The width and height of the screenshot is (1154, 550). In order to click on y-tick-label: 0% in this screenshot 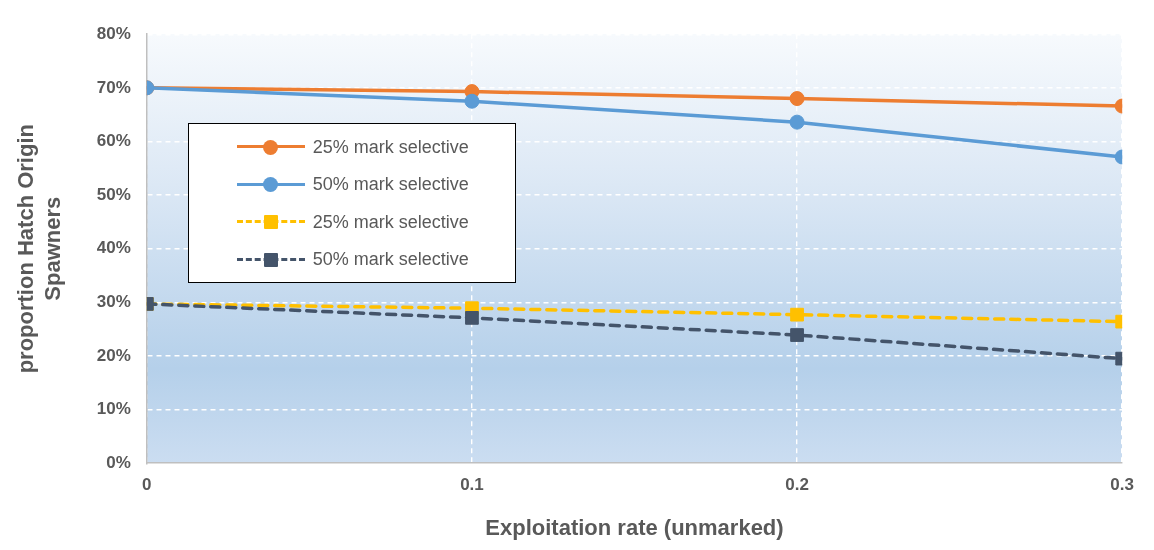, I will do `click(118, 462)`.